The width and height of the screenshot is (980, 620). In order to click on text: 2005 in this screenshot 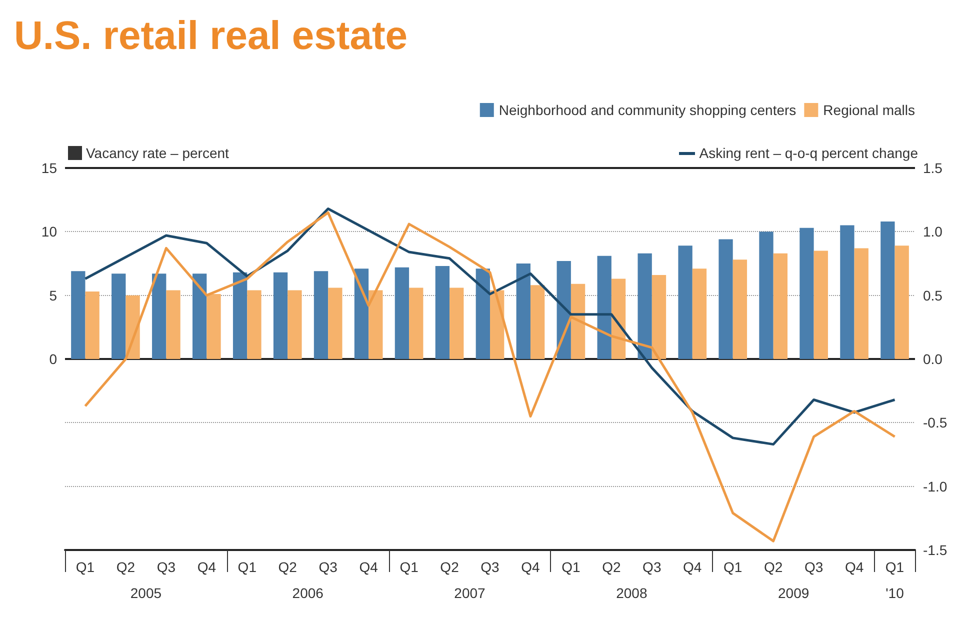, I will do `click(146, 593)`.